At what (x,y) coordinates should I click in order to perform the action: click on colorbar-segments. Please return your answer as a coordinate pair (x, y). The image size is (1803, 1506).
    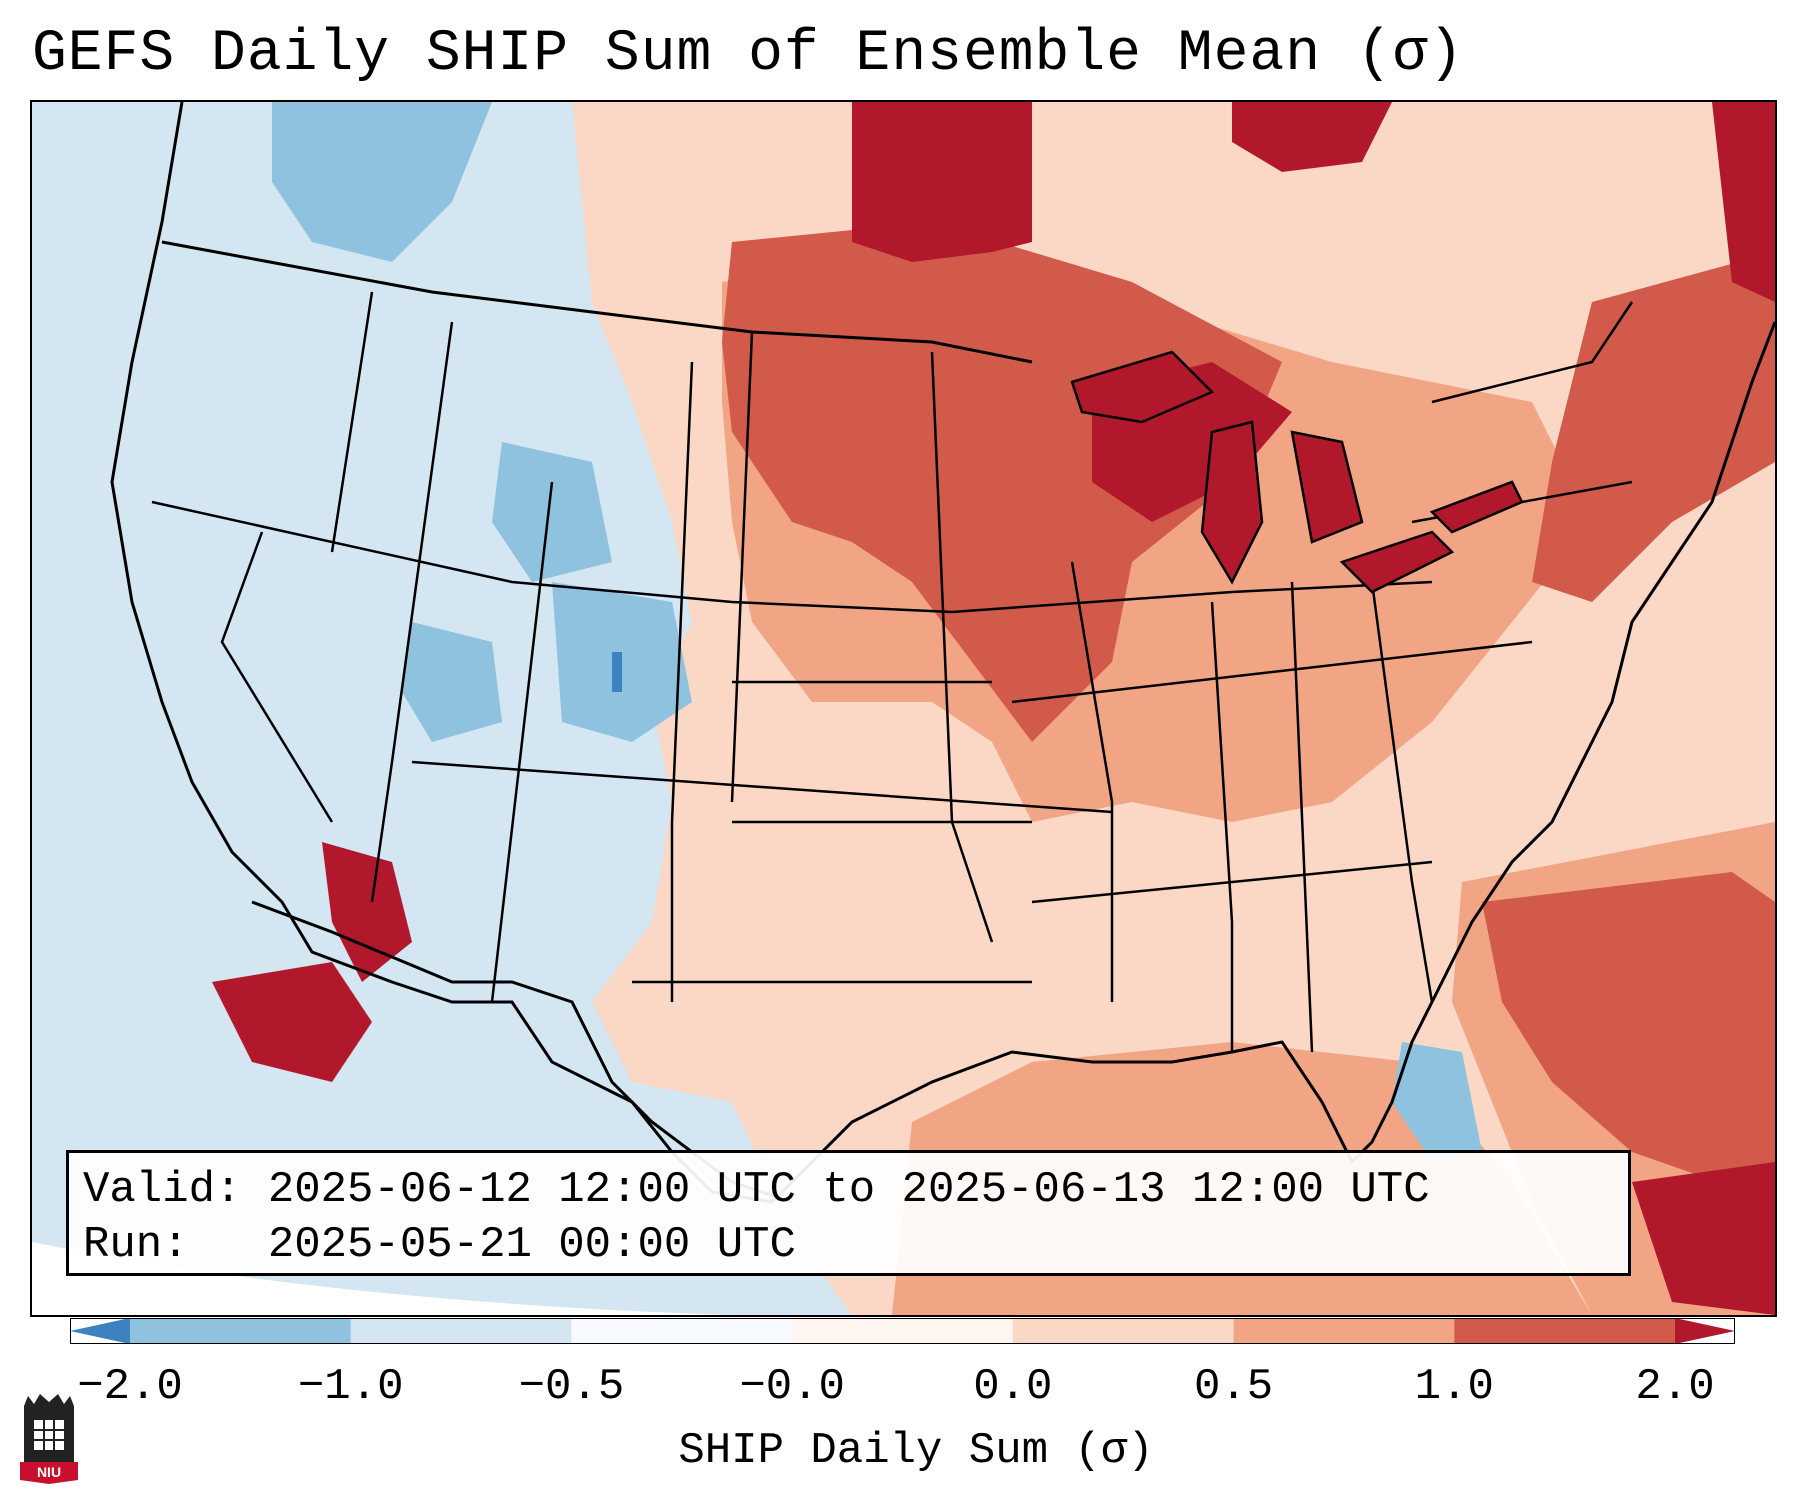
    Looking at the image, I should click on (902, 1331).